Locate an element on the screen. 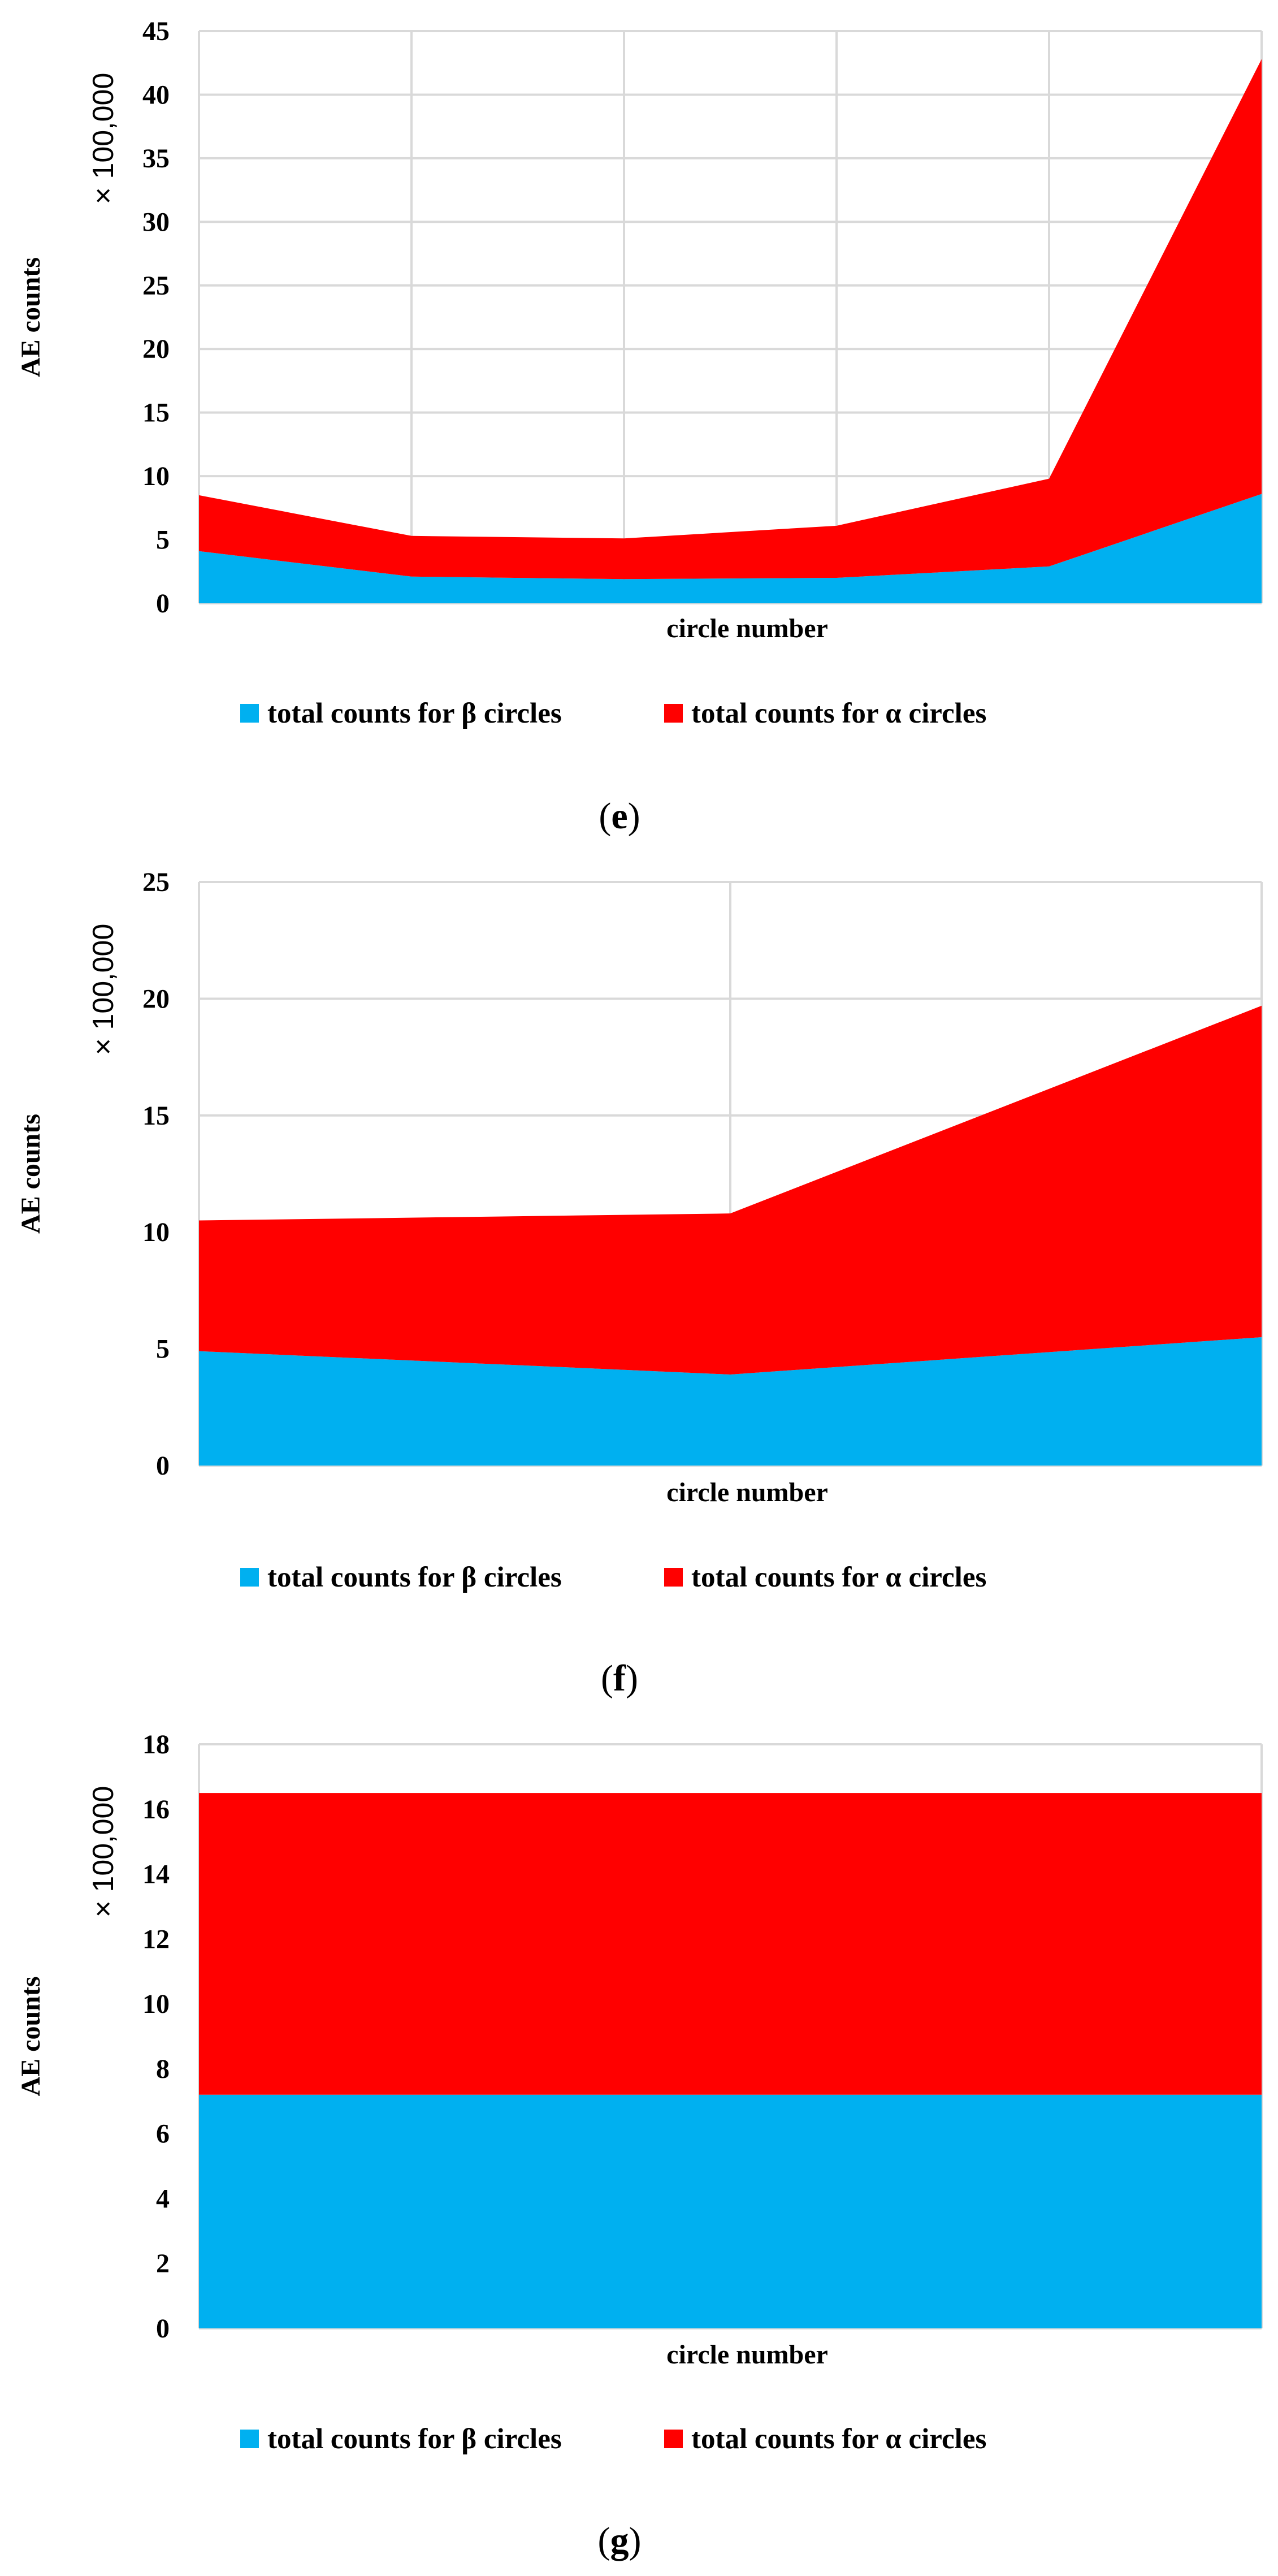  y-tick-label: 14 is located at coordinates (156, 1875).